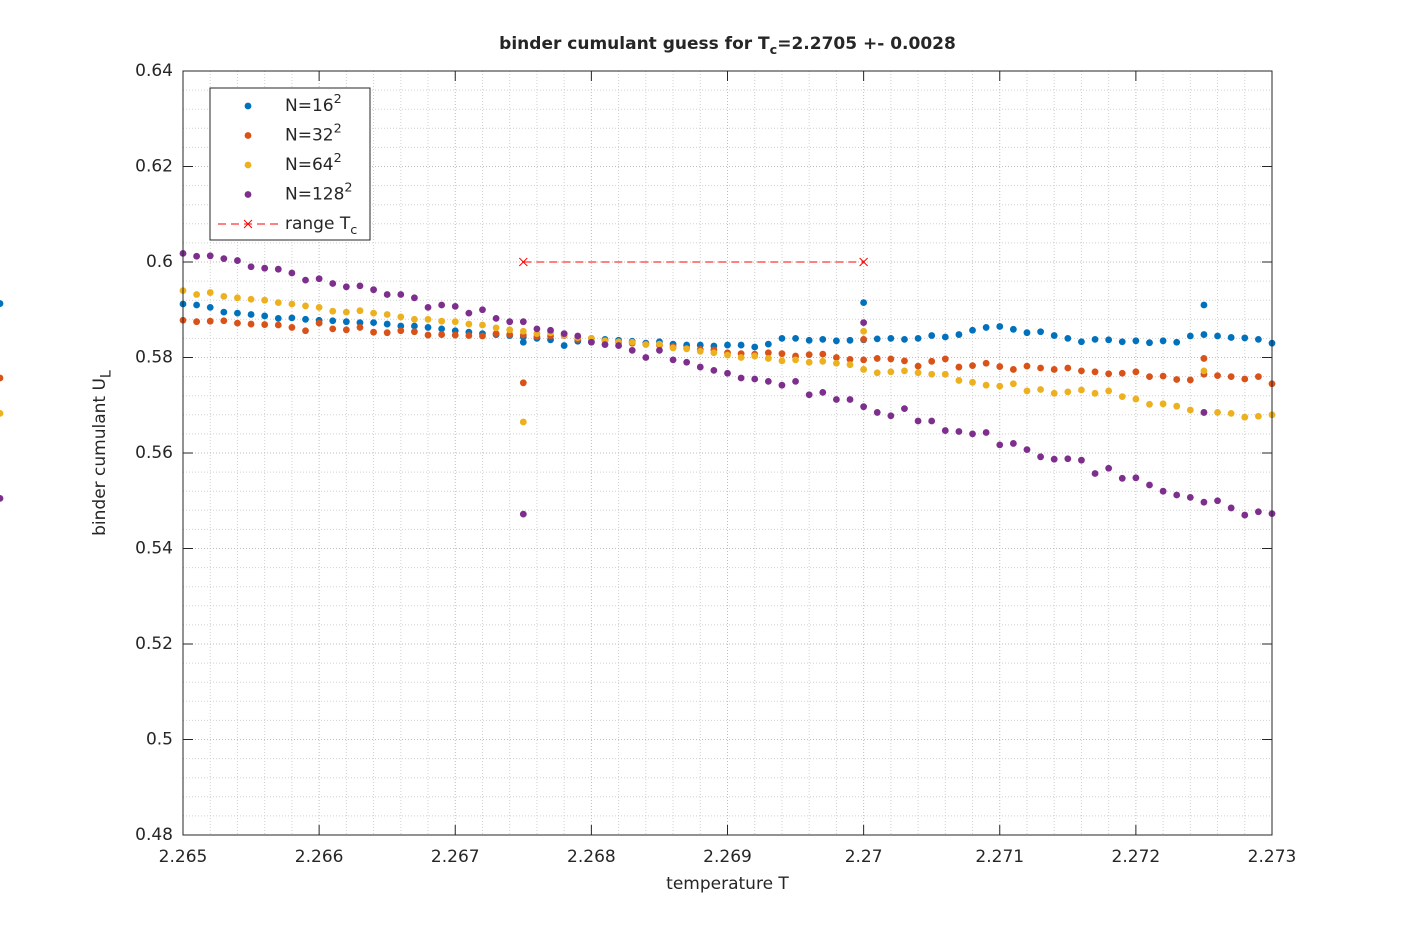  I want to click on x-tick-label: 2.265, so click(183, 857).